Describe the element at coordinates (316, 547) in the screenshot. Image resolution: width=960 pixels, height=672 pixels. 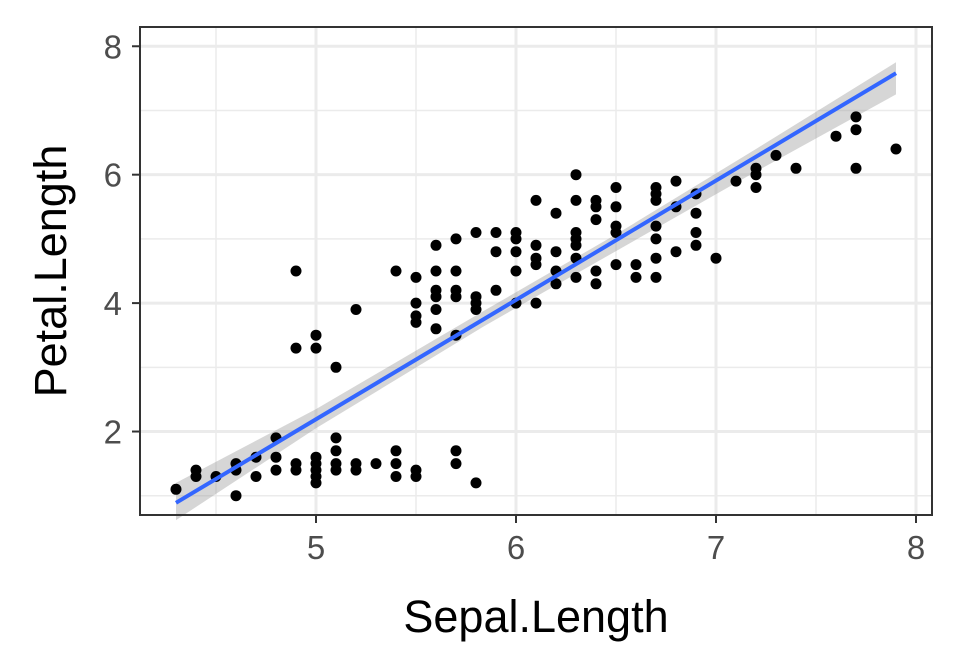
I see `x-tick-label: 5` at that location.